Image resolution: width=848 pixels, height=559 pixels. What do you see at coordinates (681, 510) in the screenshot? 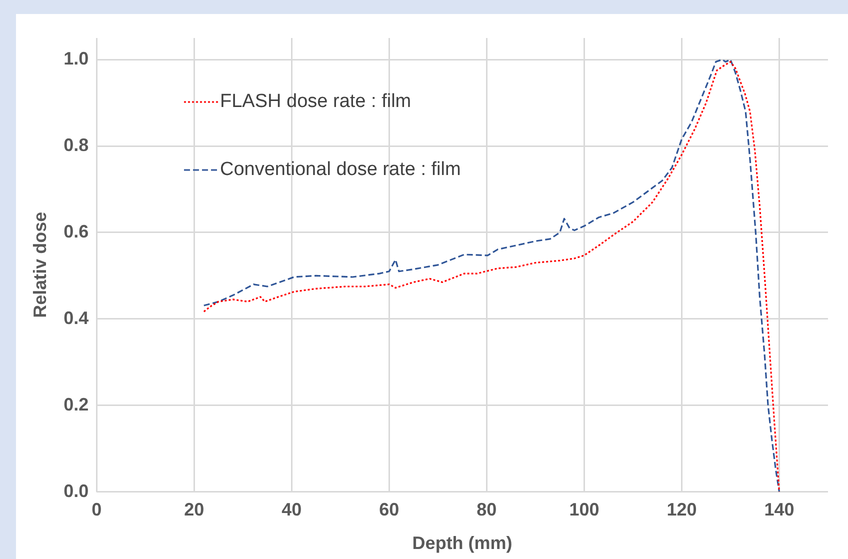
I see `x-tick-label: 120` at bounding box center [681, 510].